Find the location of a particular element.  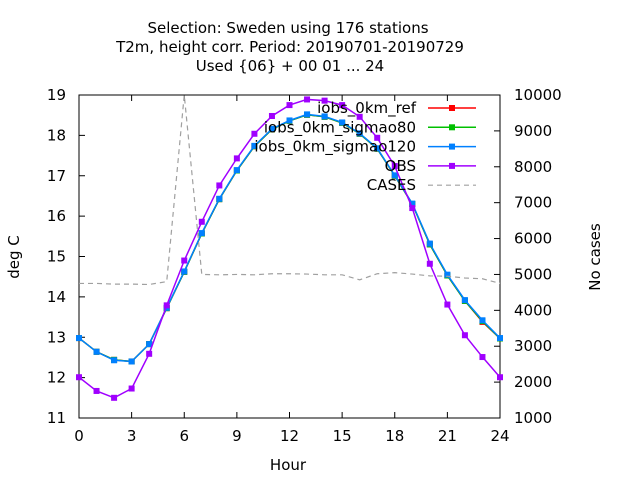

title-line-1: Selection: Sweden using 176 stations is located at coordinates (287, 28).